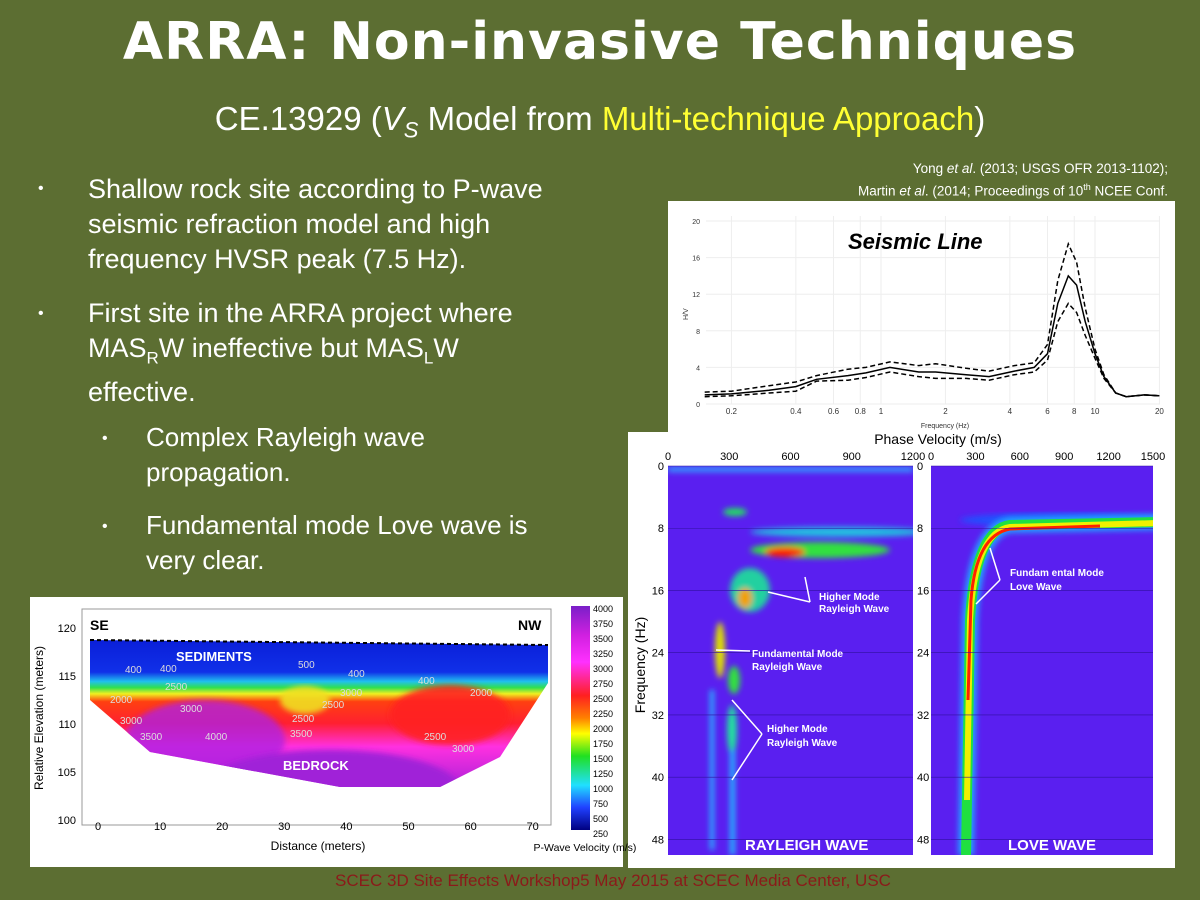 The height and width of the screenshot is (900, 1200). Describe the element at coordinates (788, 118) in the screenshot. I see `subtitle-highlight: Multi-technique Approach` at that location.